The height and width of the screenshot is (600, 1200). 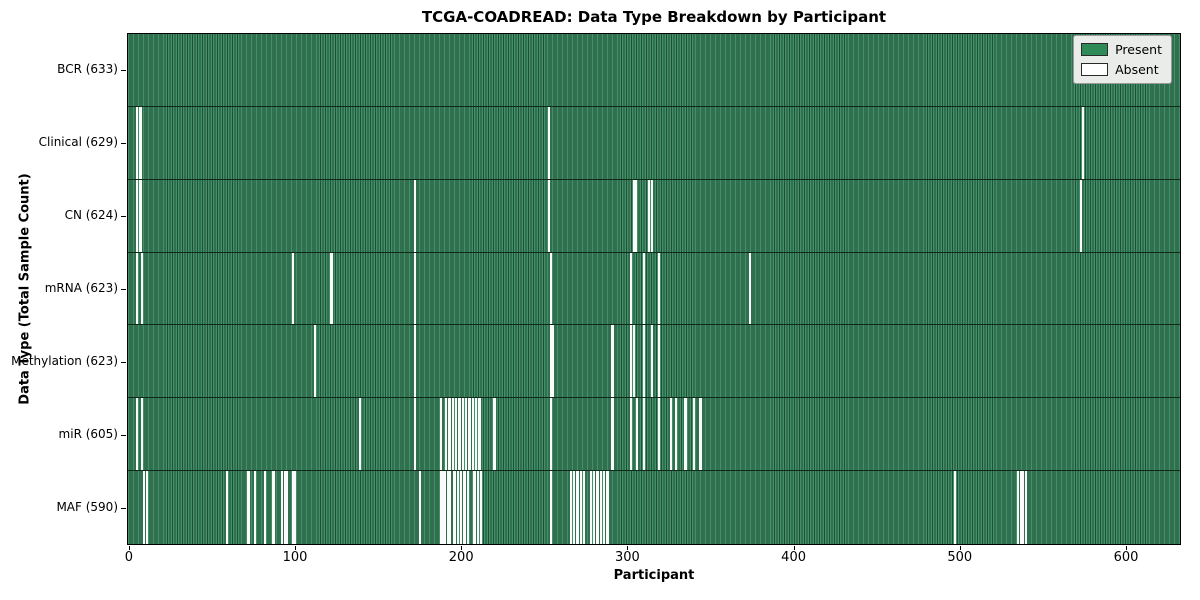 I want to click on heatmap-row-mrna, so click(x=654, y=289).